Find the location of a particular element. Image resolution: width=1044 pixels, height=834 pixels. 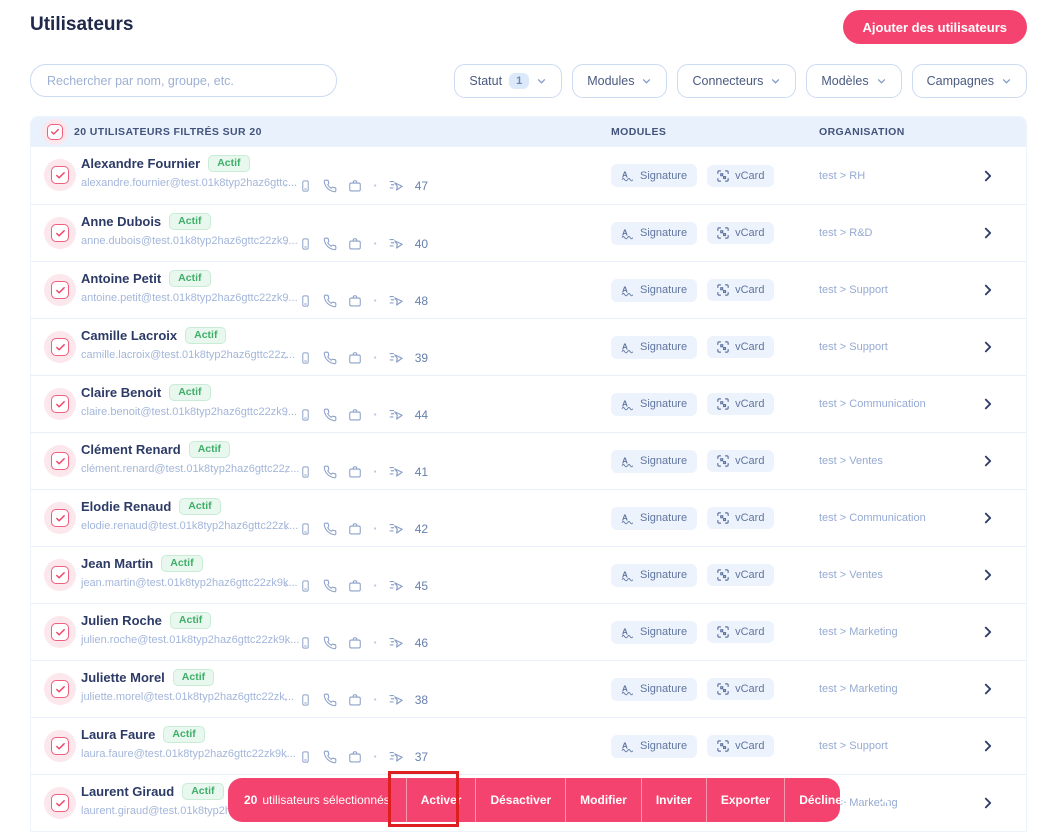

add-users-button: Ajouter des utilisateurs is located at coordinates (934, 27).